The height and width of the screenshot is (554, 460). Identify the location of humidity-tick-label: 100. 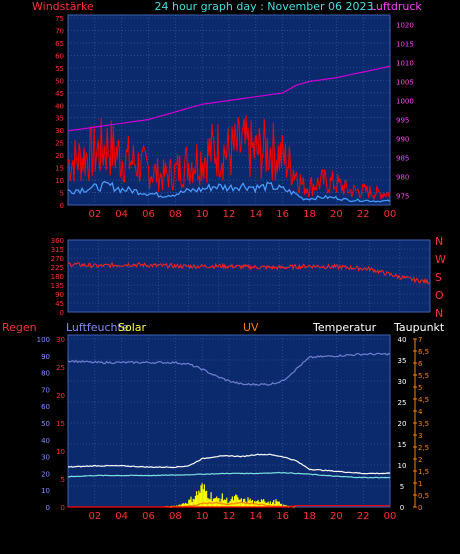
(43, 340).